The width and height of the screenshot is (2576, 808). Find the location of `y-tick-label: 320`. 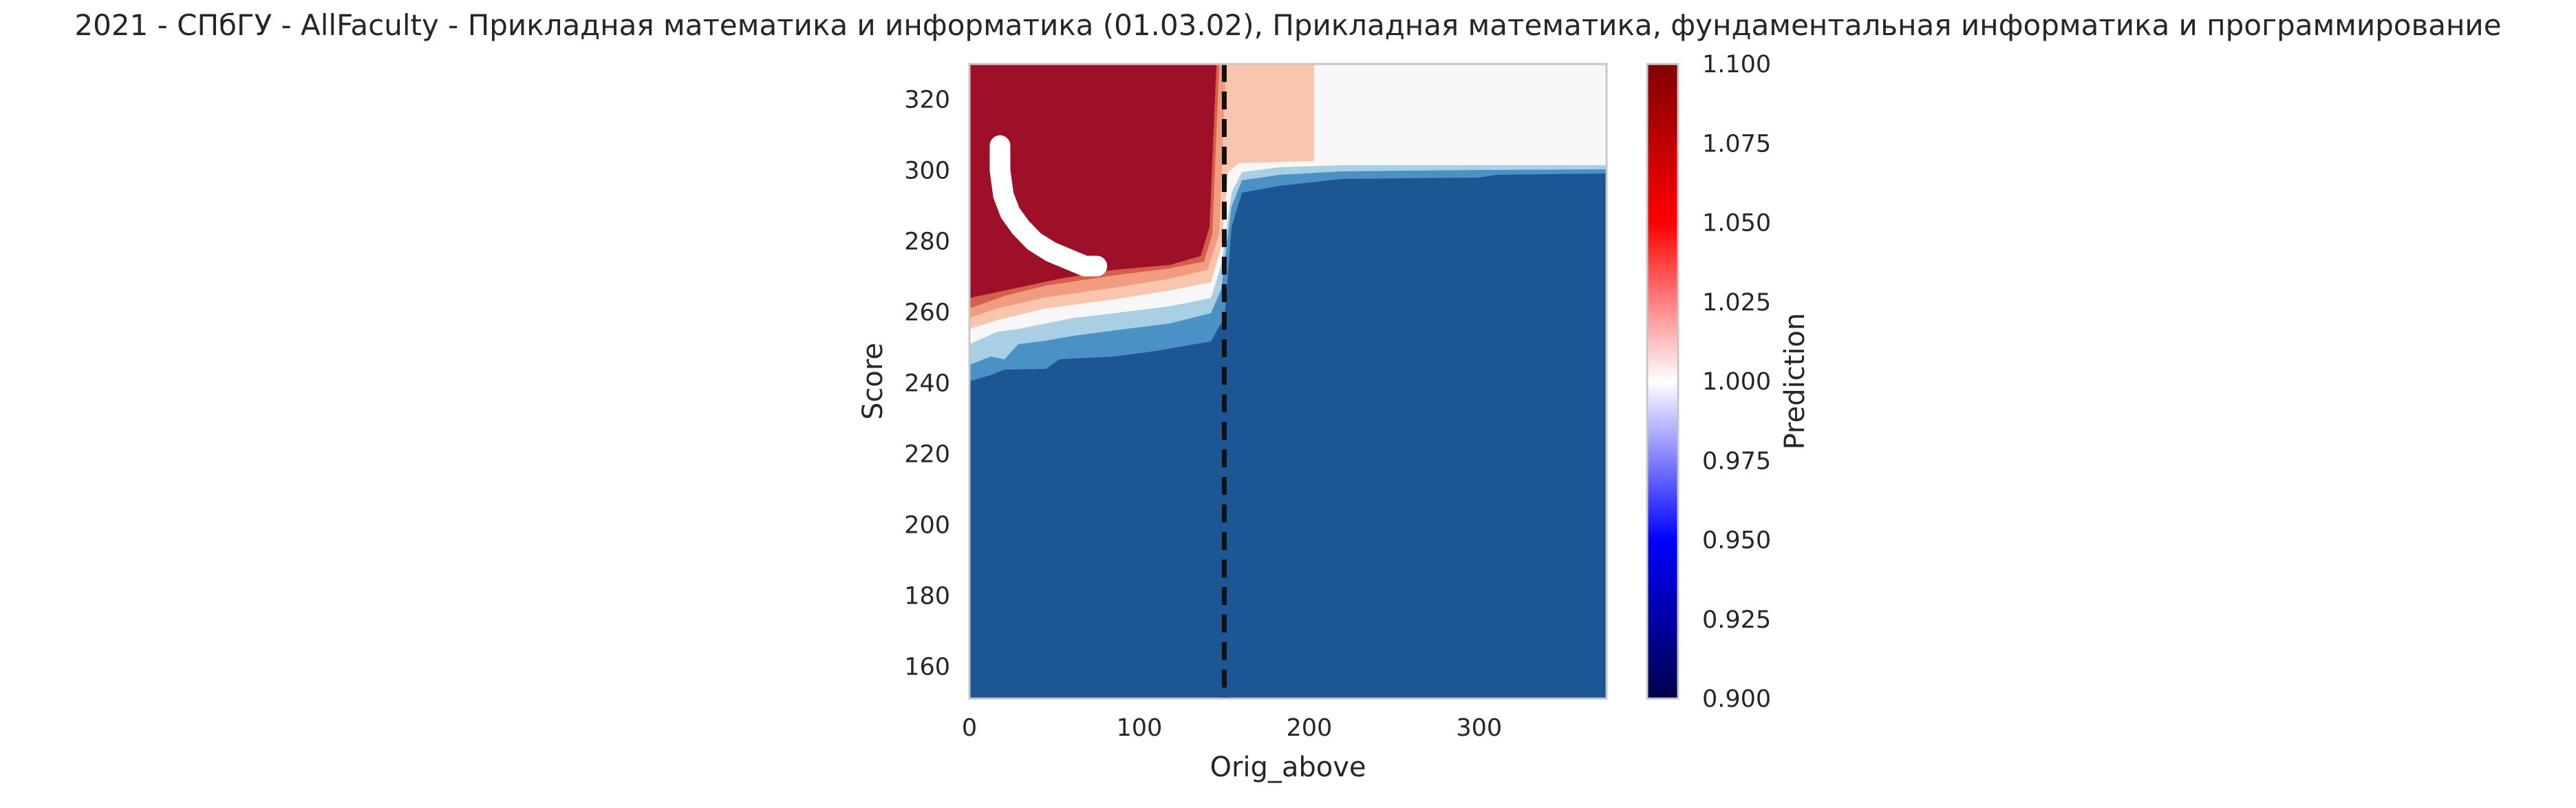

y-tick-label: 320 is located at coordinates (927, 100).